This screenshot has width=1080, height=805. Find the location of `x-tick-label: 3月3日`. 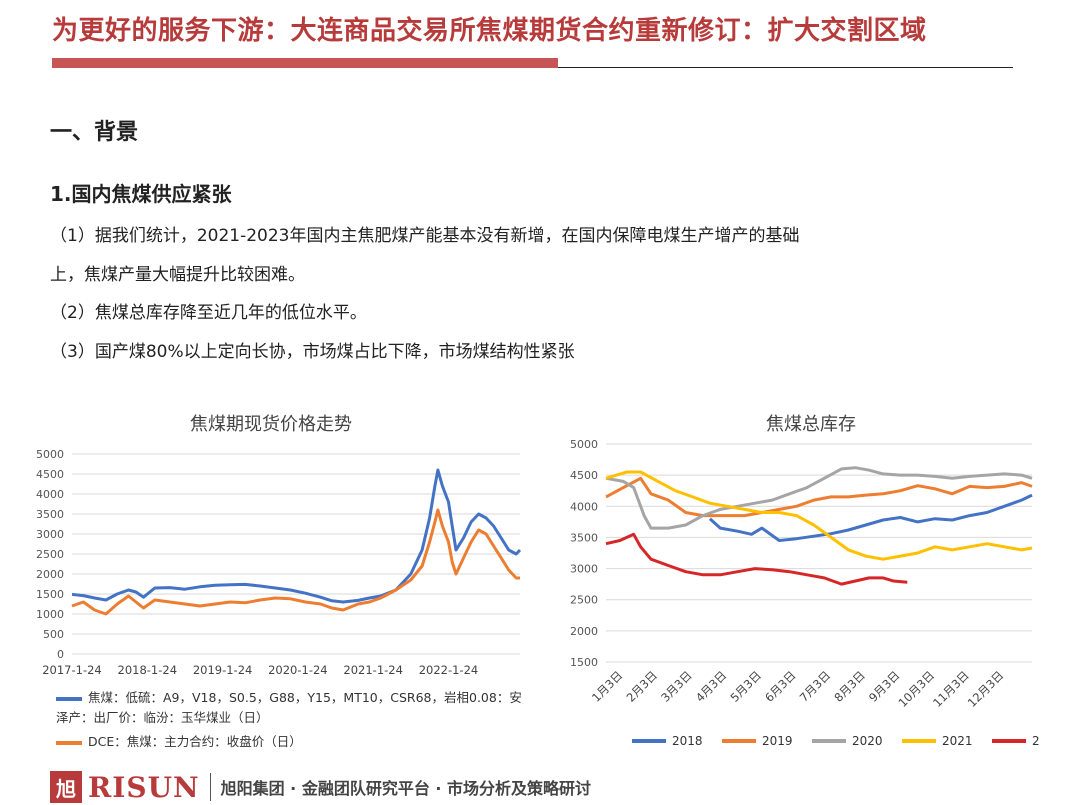

x-tick-label: 3月3日 is located at coordinates (676, 686).